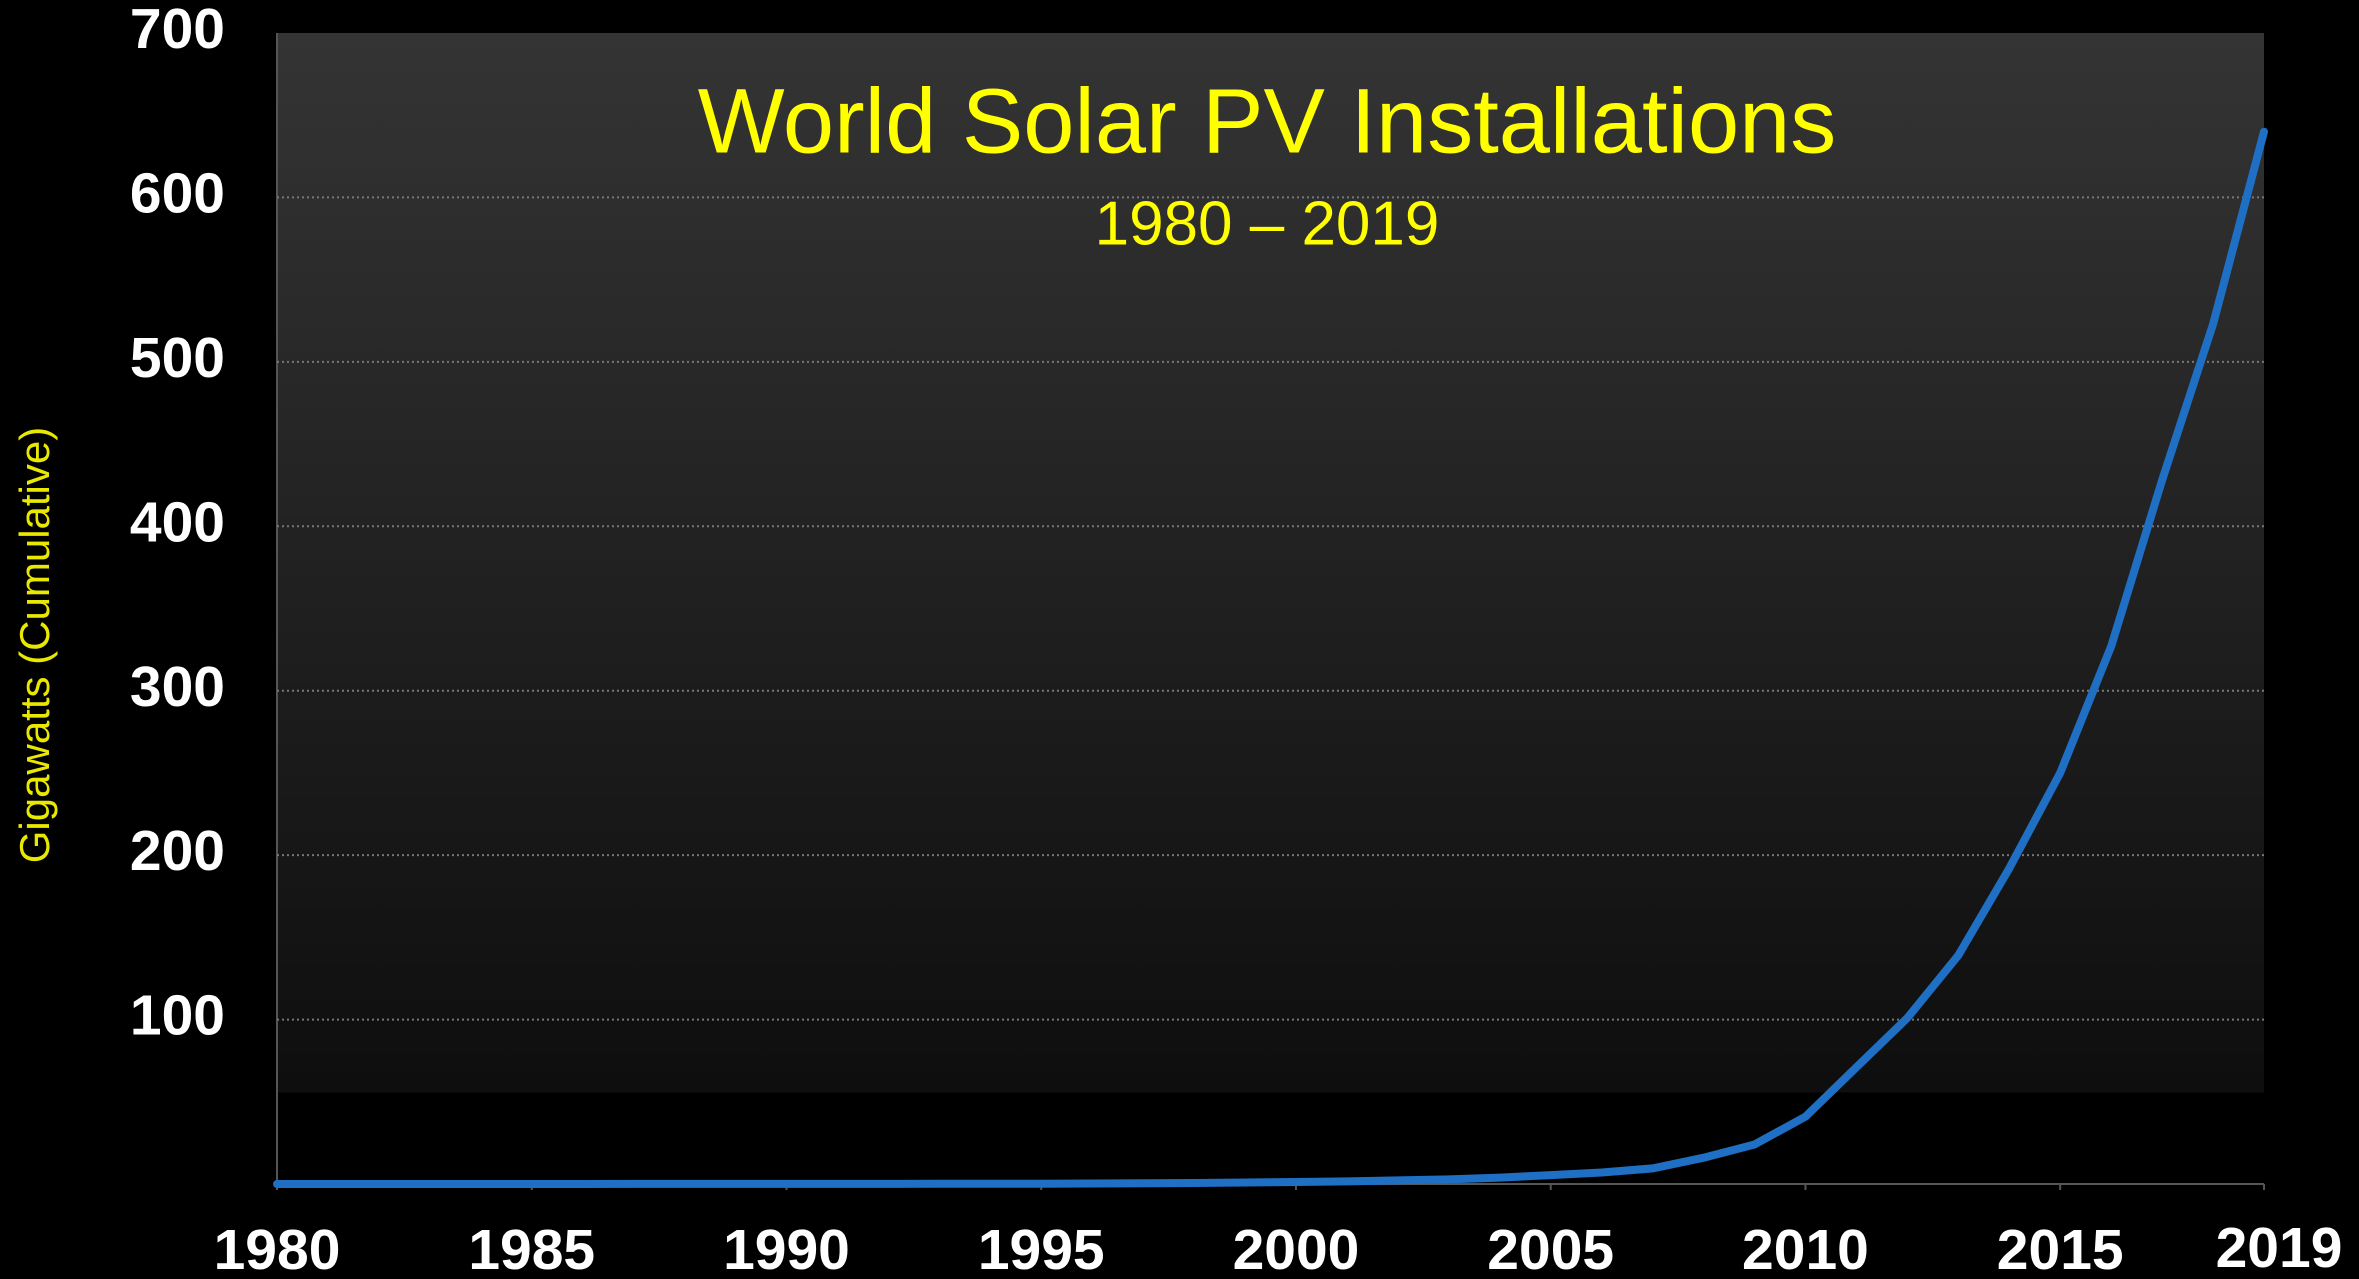 The image size is (2359, 1279). Describe the element at coordinates (531, 1248) in the screenshot. I see `x-tick-label: 1985` at that location.